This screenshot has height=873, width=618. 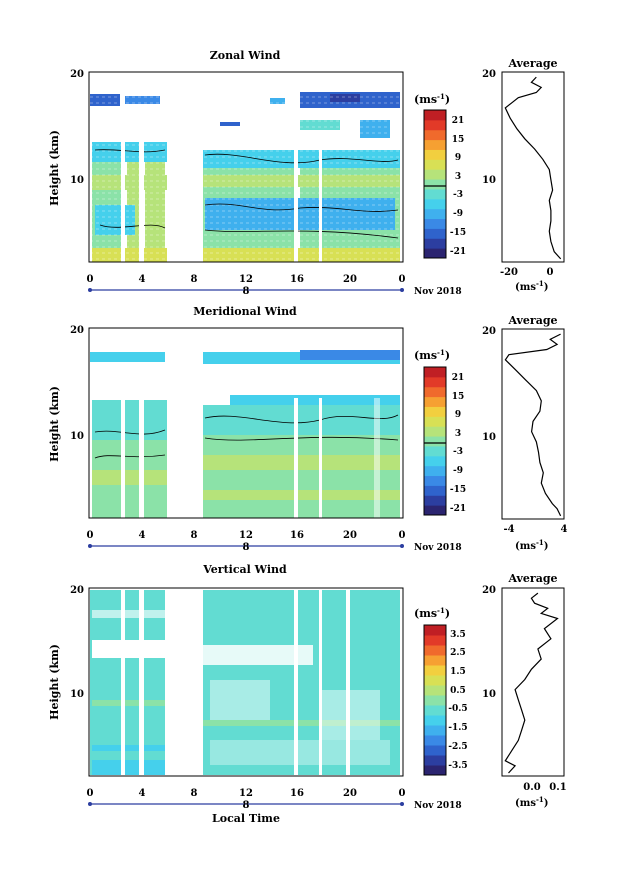 I want to click on avg-x-tick: 0, so click(x=550, y=272).